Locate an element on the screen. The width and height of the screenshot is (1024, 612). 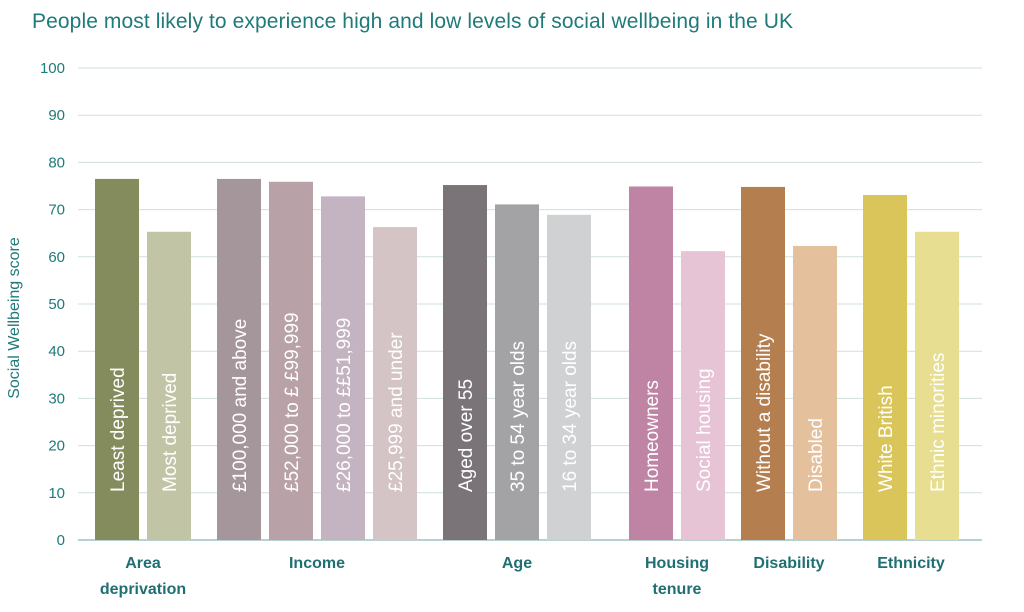
bar-label: White British is located at coordinates (886, 438).